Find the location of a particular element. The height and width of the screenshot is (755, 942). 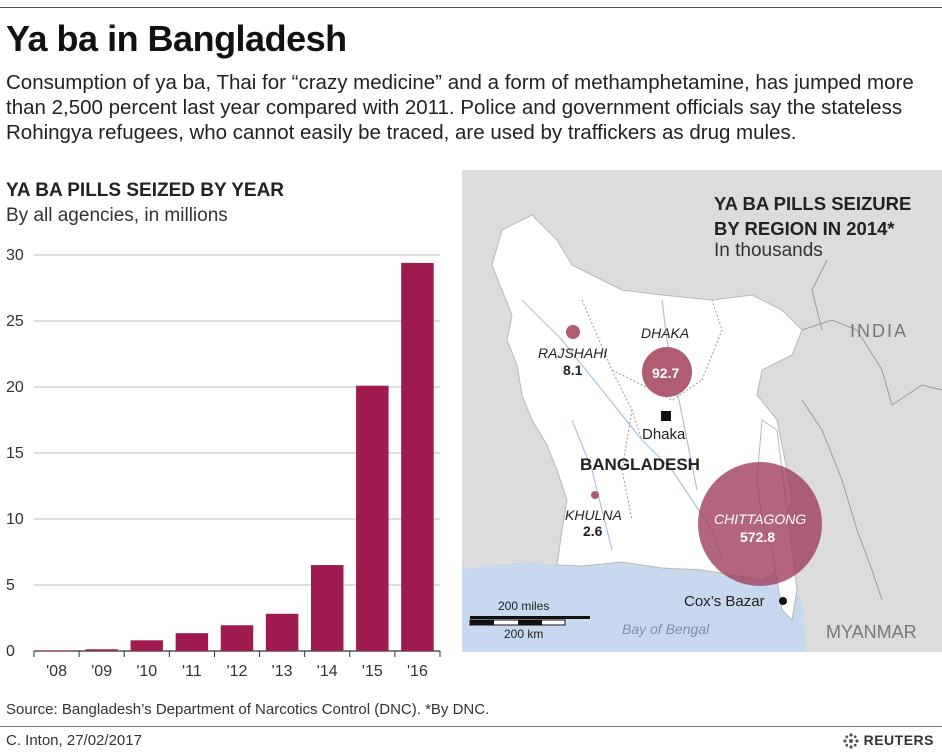

map-title: YA BA PILLS SEIZURE BY REGION IN 2014* is located at coordinates (813, 216).